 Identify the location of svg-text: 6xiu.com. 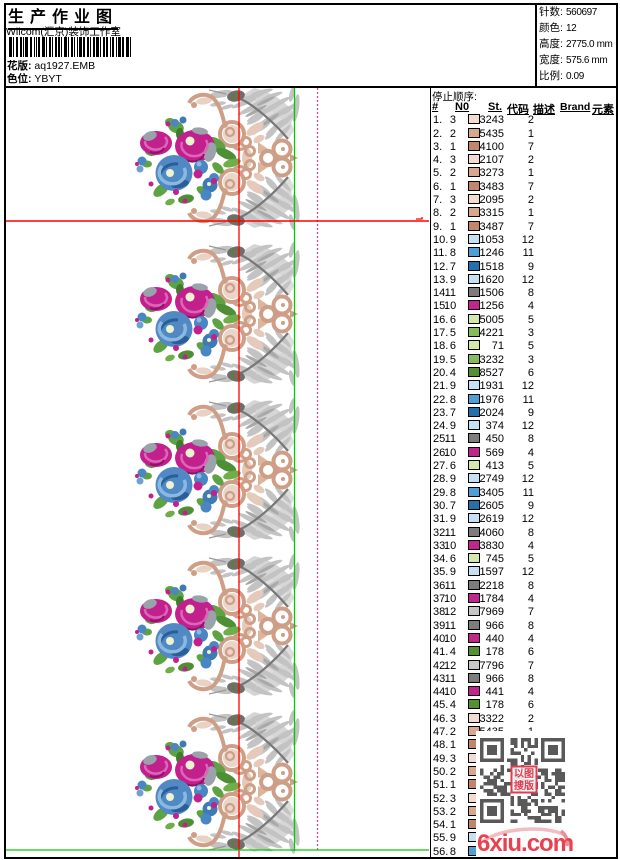
(525, 843).